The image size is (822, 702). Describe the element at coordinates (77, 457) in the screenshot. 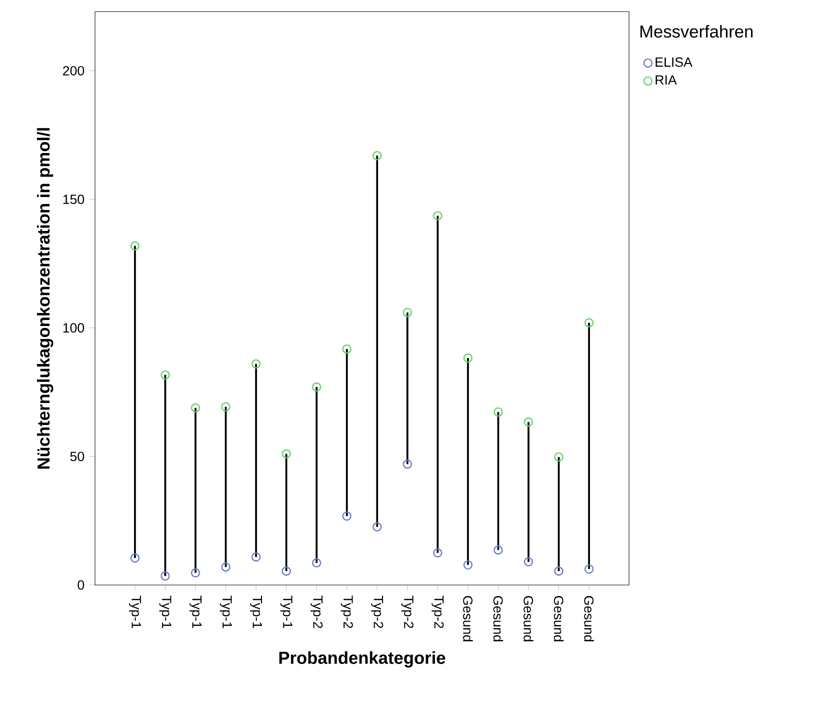

I see `y-tick-label: 50` at that location.